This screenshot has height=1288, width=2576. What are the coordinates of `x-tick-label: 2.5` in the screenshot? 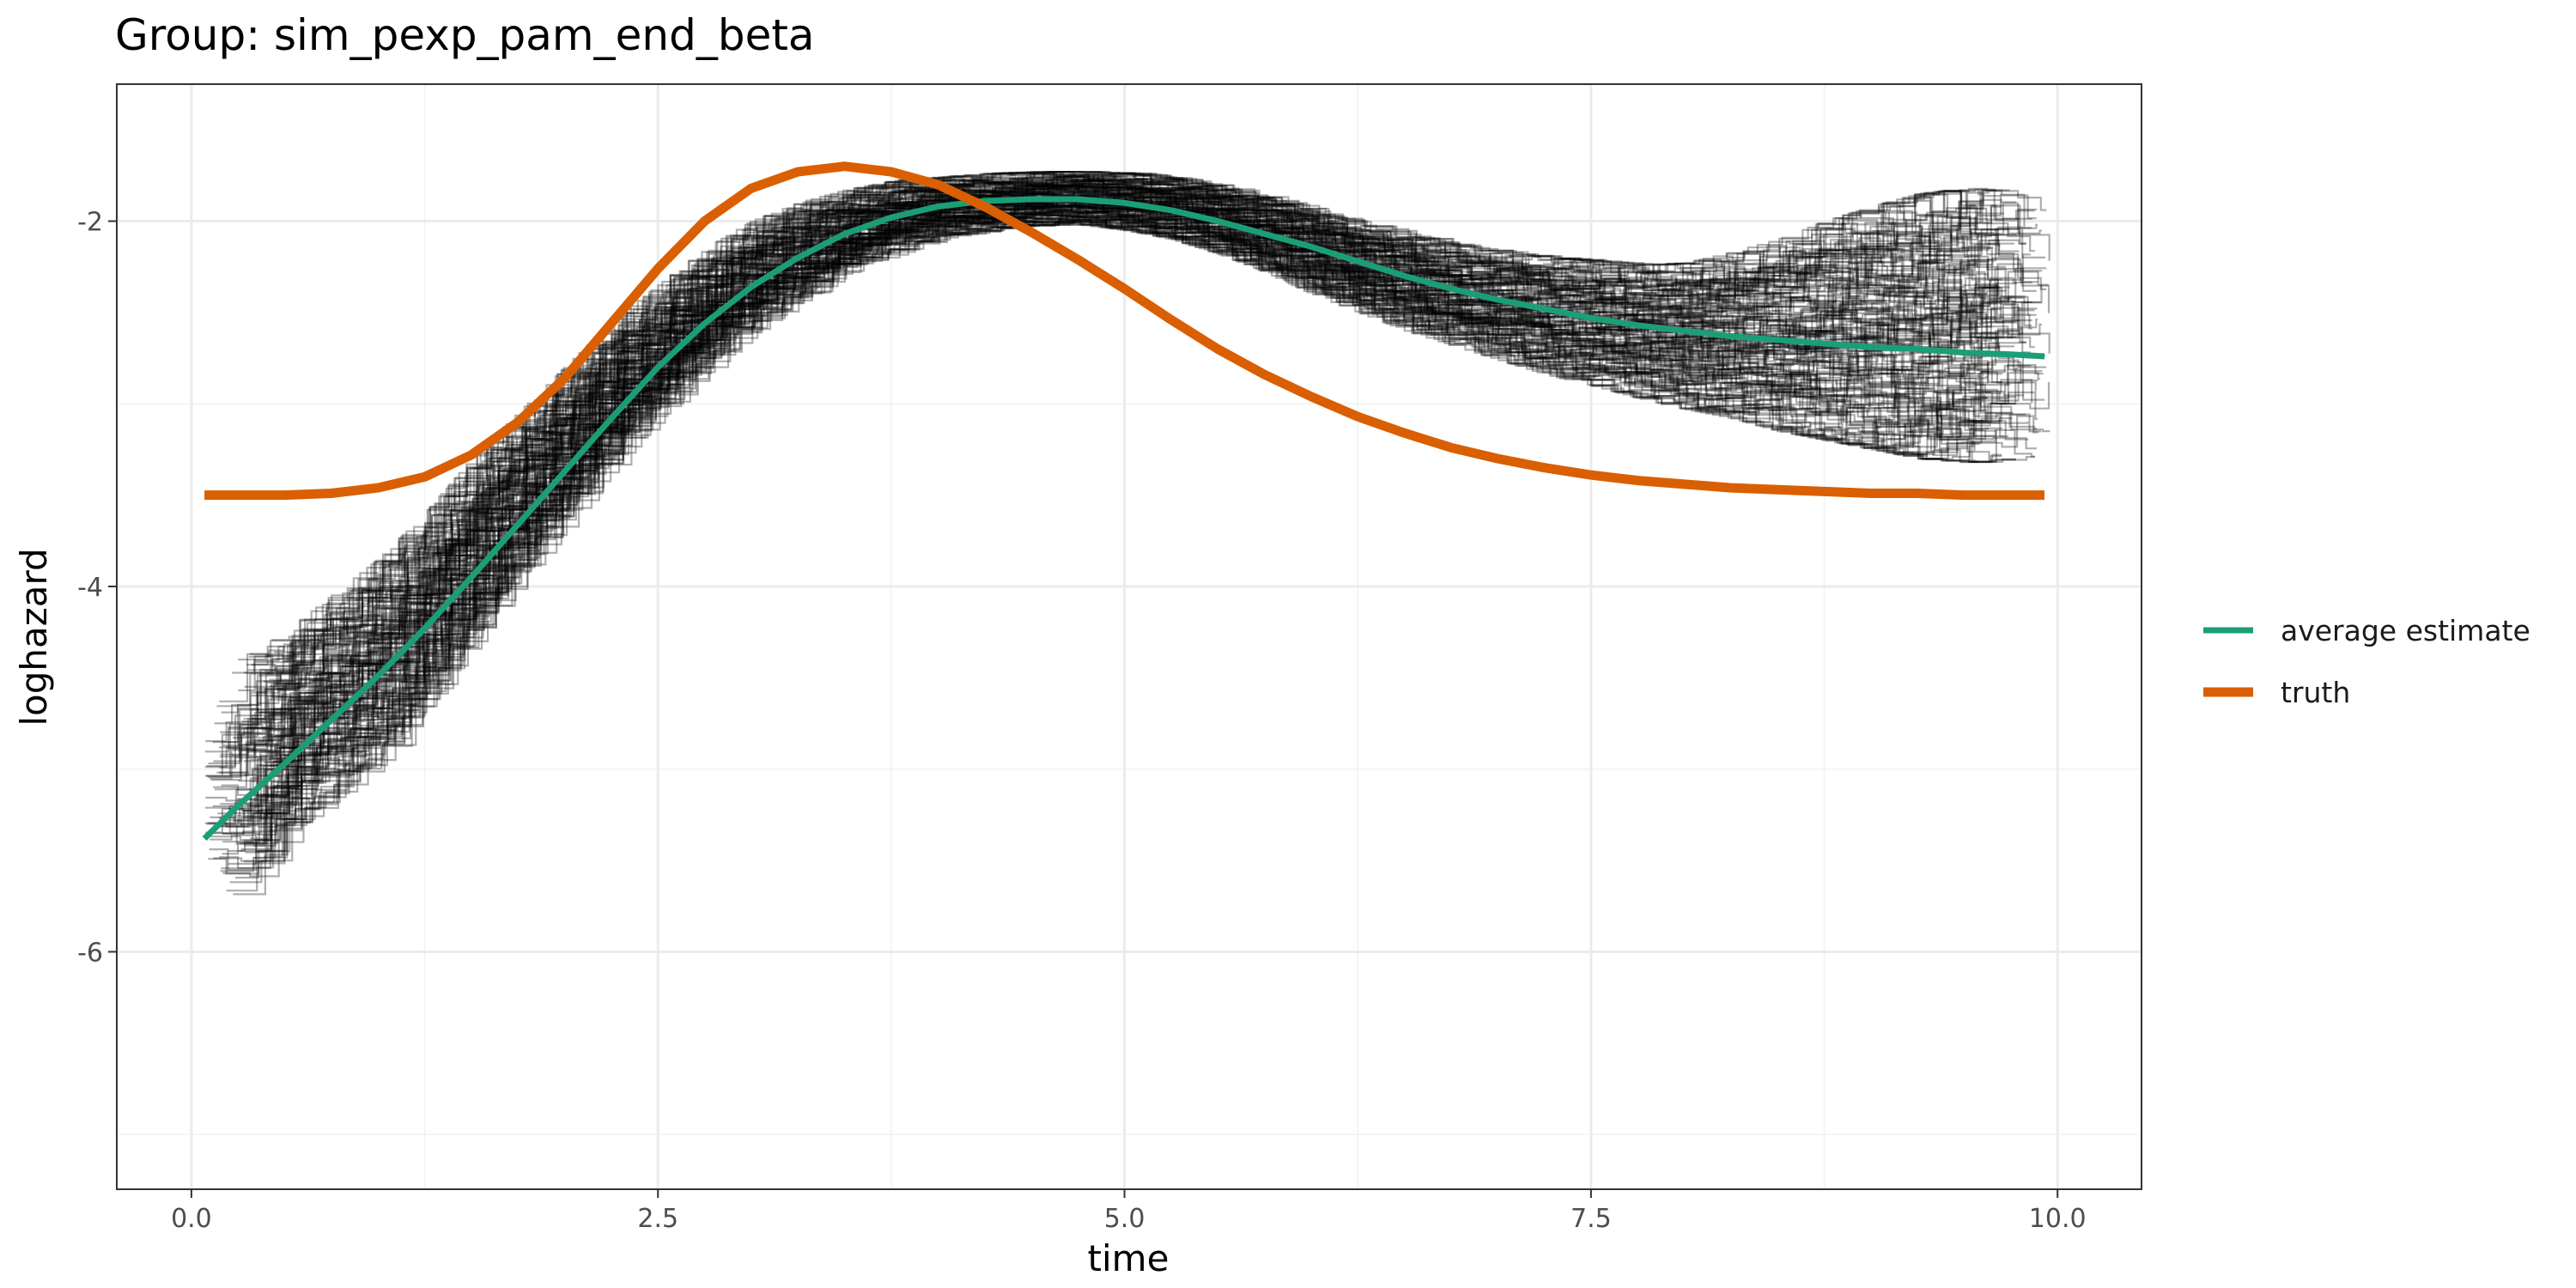 It's located at (658, 1219).